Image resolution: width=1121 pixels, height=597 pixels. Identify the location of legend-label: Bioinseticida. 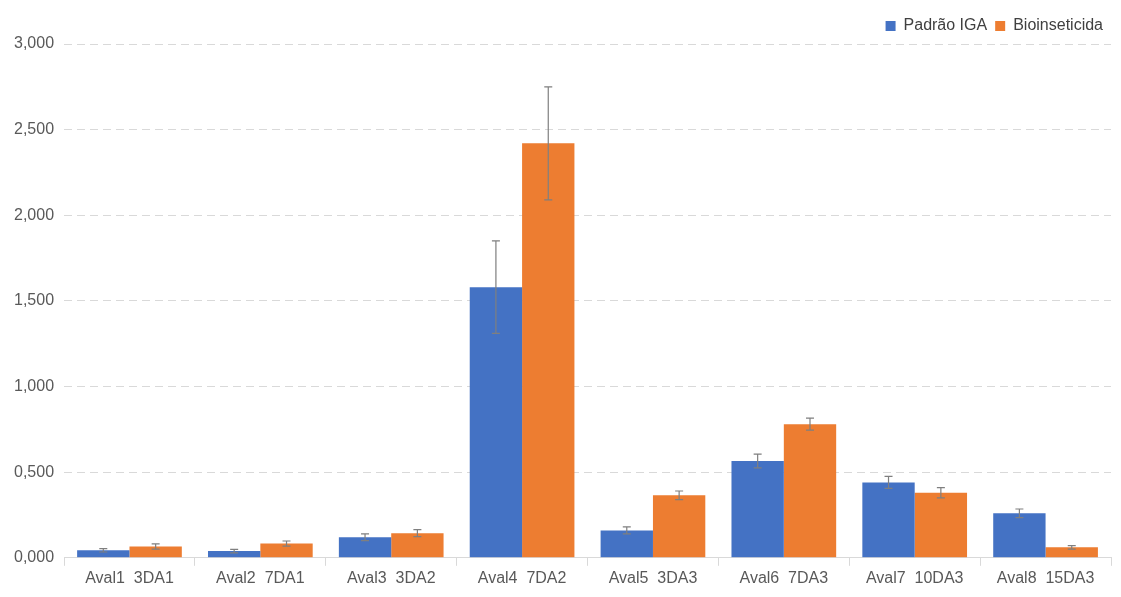
(1058, 25).